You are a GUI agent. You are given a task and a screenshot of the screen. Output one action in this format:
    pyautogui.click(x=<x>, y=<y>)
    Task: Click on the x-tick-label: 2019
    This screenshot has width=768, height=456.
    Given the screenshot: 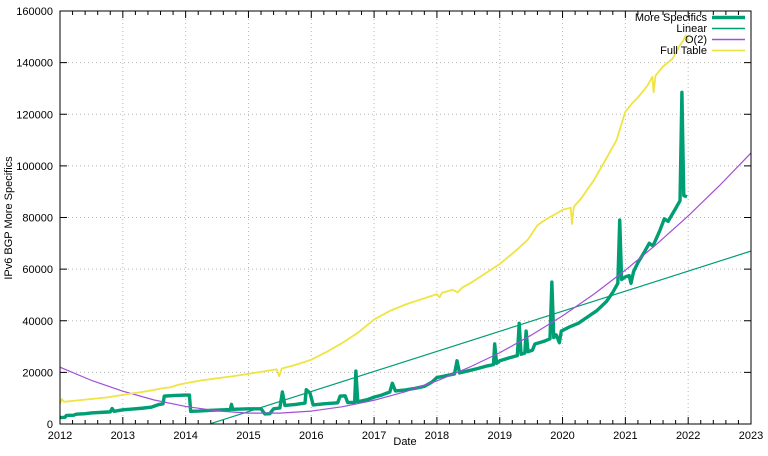 What is the action you would take?
    pyautogui.click(x=499, y=436)
    